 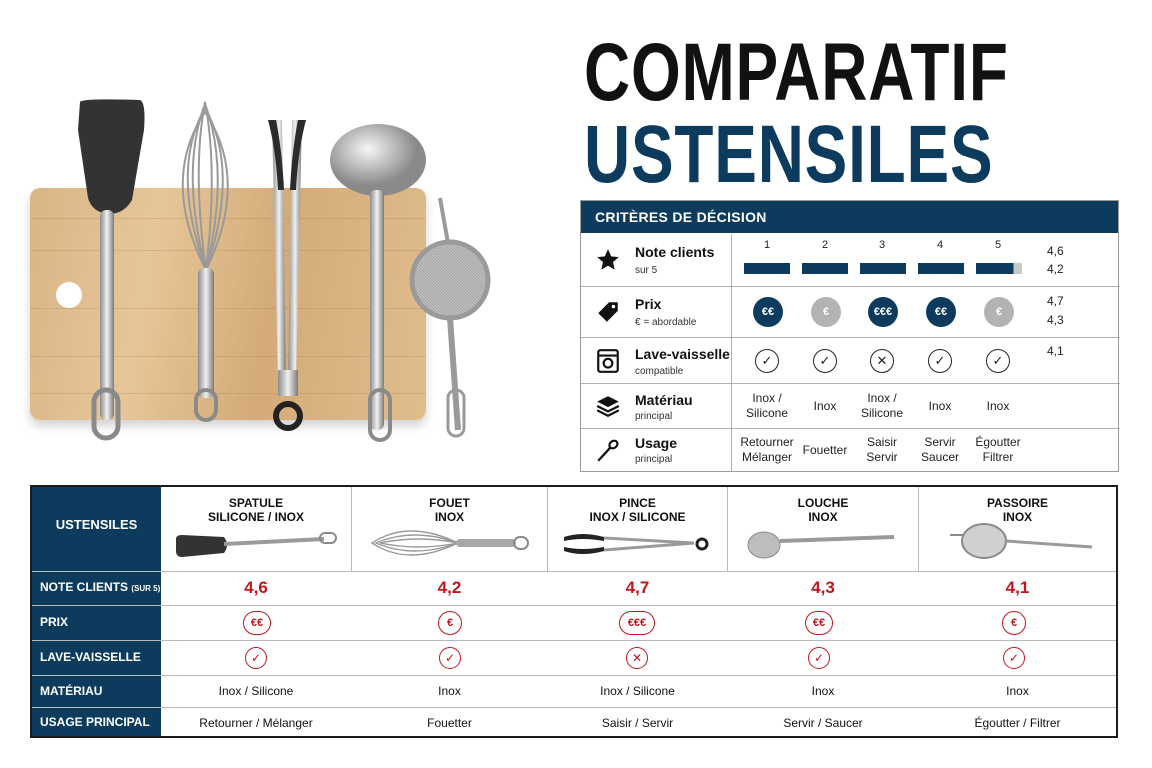 What do you see at coordinates (449, 587) in the screenshot?
I see `note-value: 4,2` at bounding box center [449, 587].